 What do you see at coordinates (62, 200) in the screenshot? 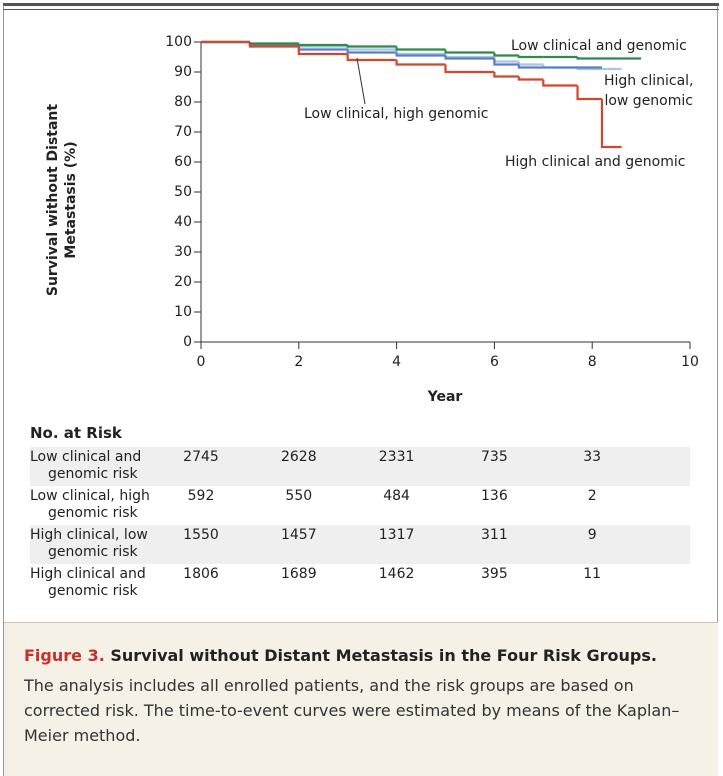
I see `y-axis-label: Survival without Distant Metastasis (%)` at bounding box center [62, 200].